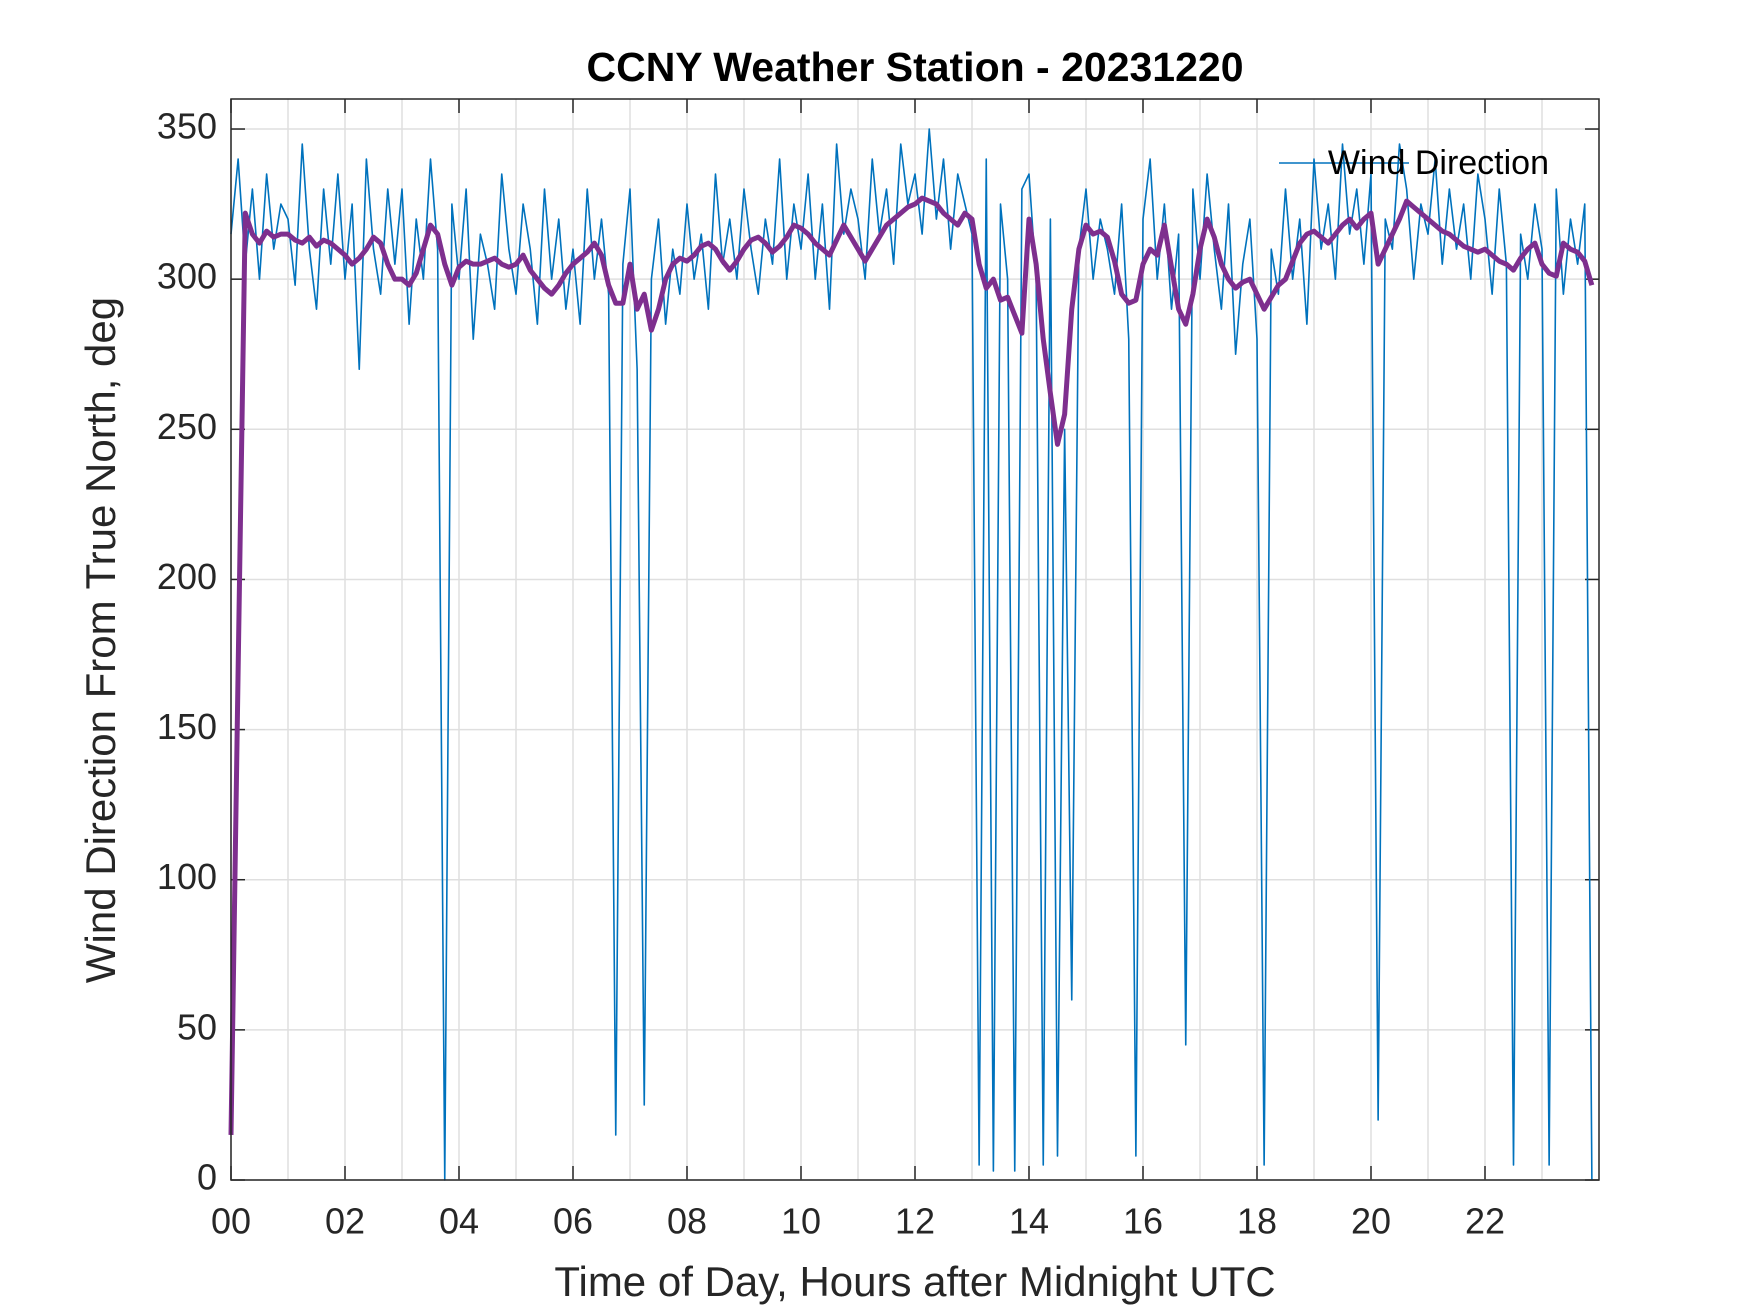 The image size is (1750, 1313). I want to click on y-tick-label: 150, so click(187, 726).